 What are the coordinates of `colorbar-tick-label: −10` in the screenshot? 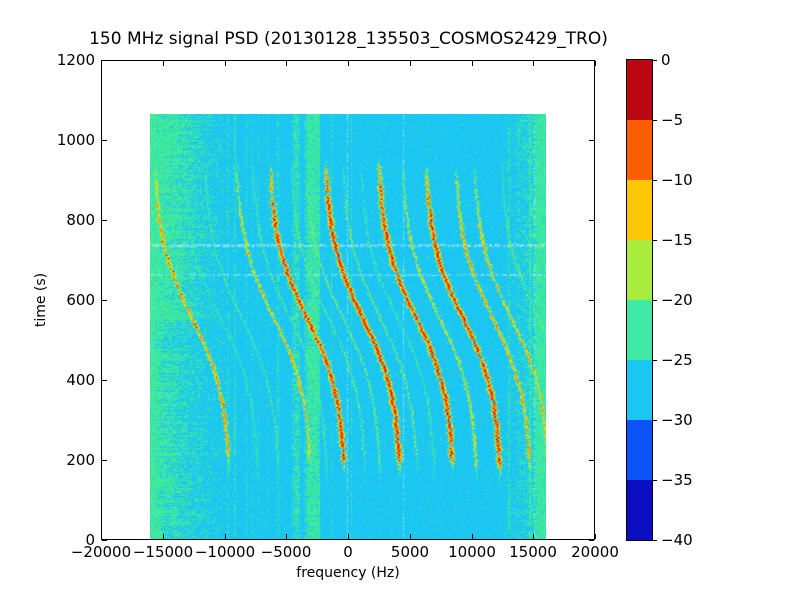 It's located at (677, 180).